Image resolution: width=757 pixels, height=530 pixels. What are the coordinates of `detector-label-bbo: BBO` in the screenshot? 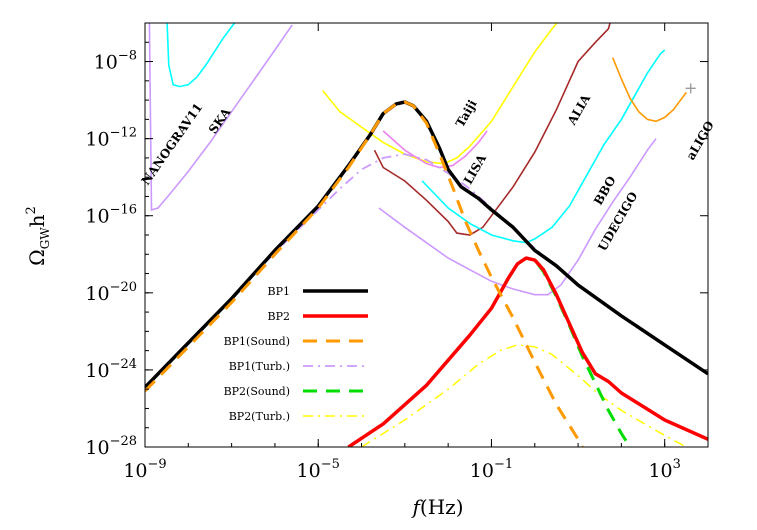 It's located at (605, 191).